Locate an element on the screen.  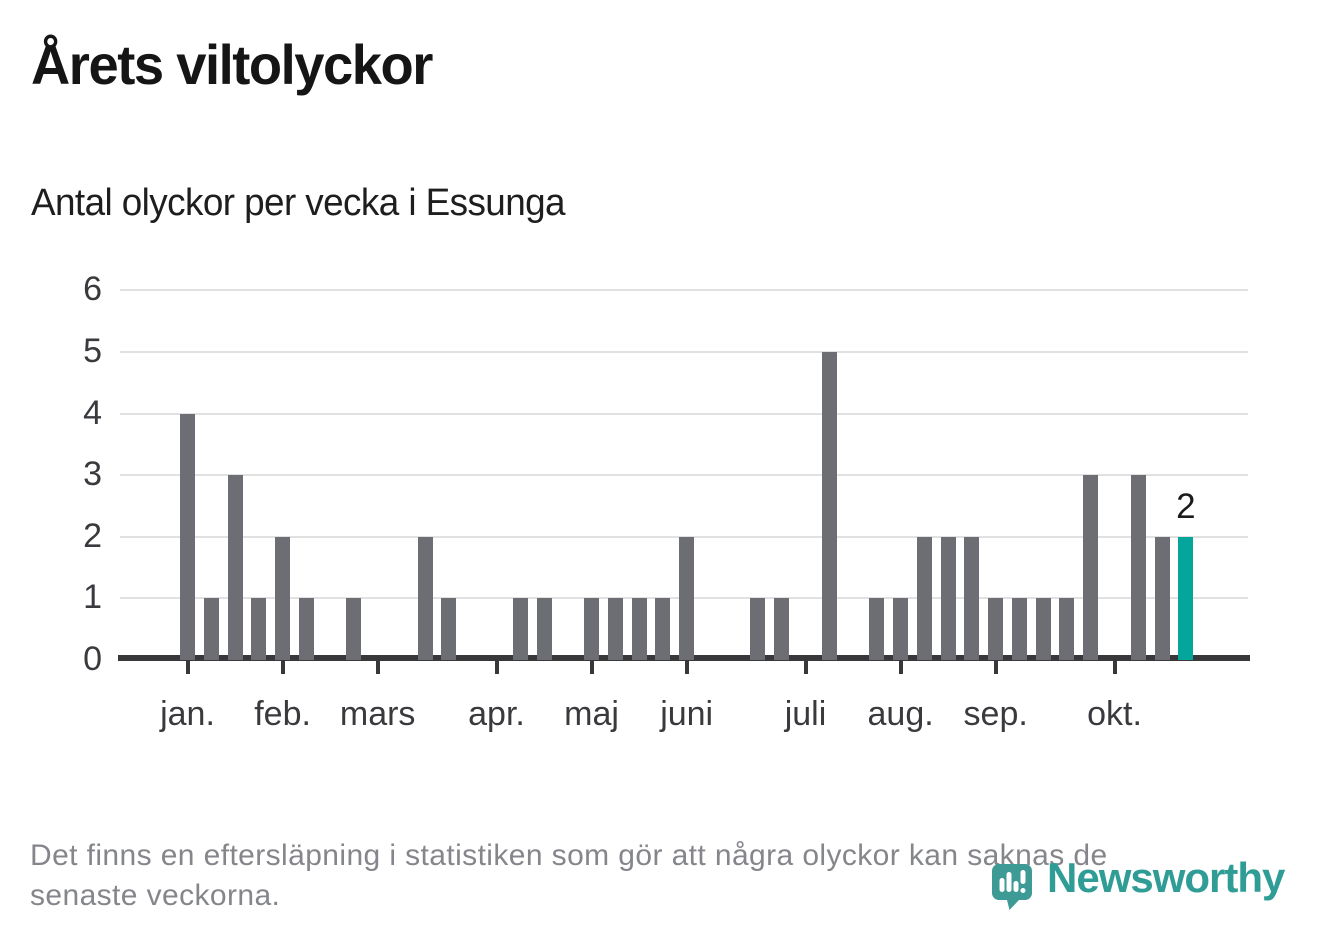
month-label: feb. is located at coordinates (282, 714).